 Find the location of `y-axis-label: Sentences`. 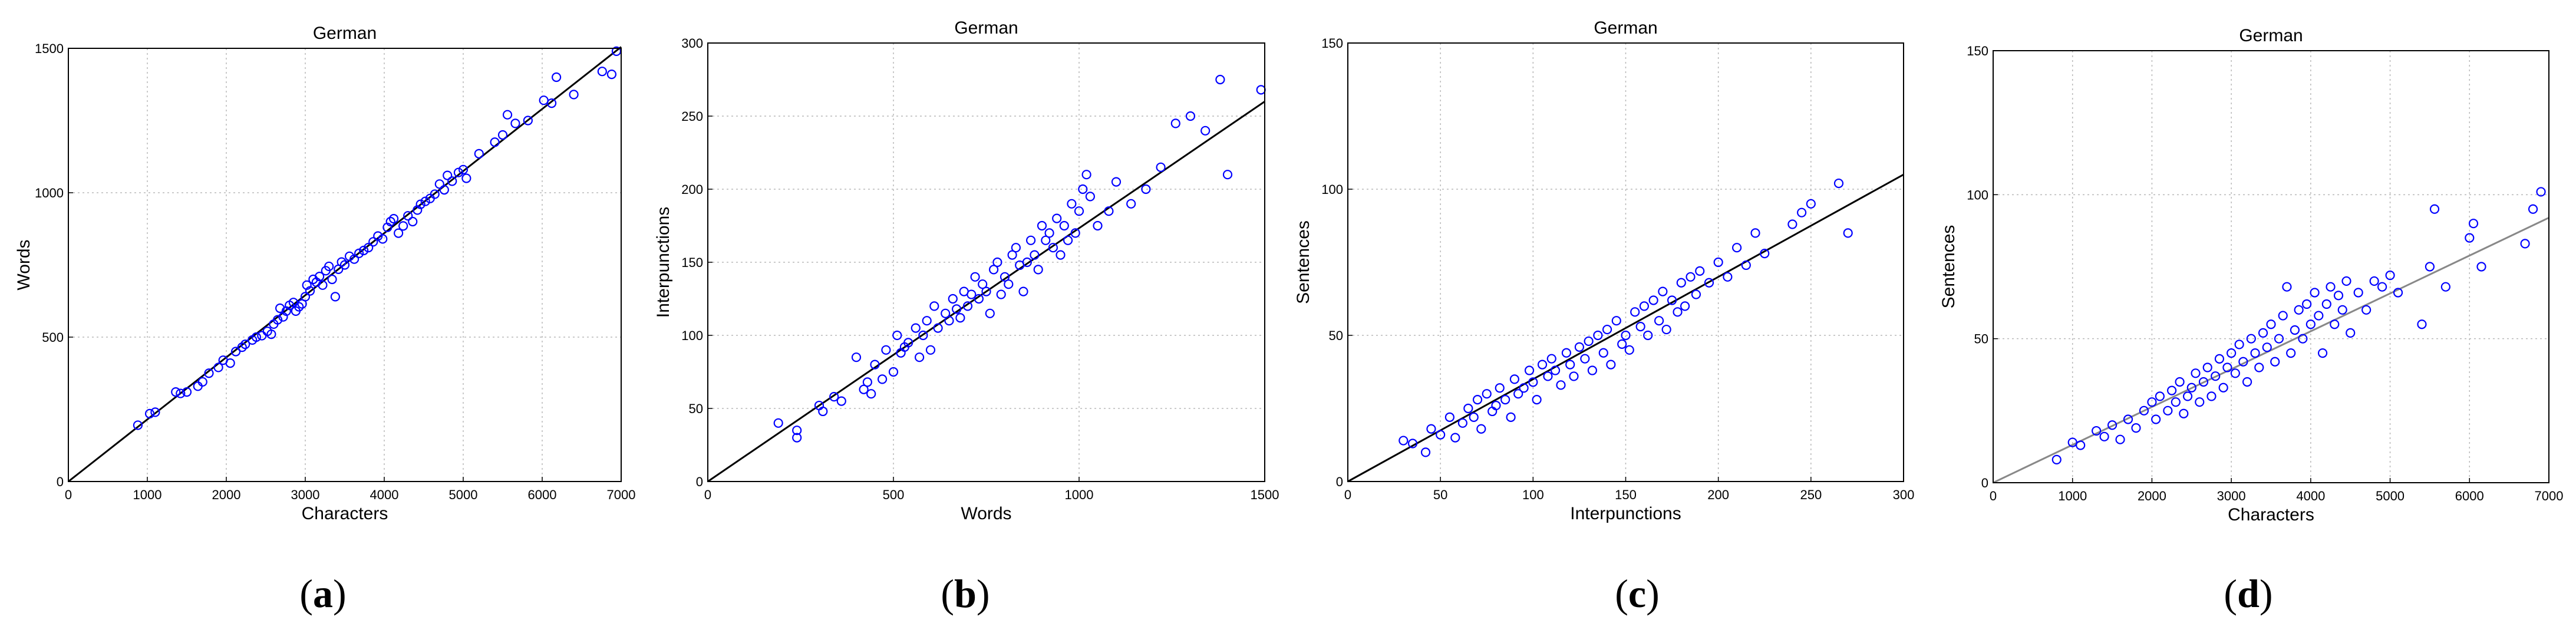

y-axis-label: Sentences is located at coordinates (1949, 267).